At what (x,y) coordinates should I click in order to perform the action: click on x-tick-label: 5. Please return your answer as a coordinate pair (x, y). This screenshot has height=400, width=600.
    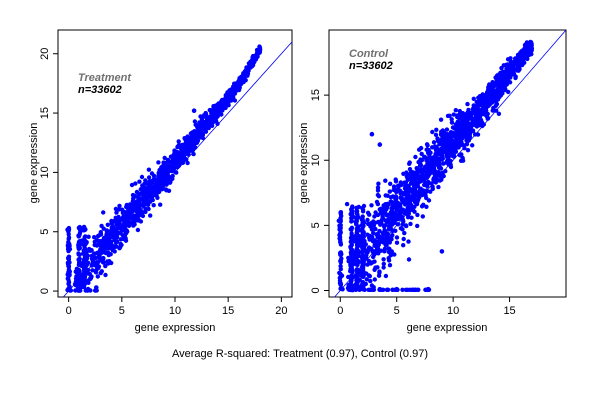
    Looking at the image, I should click on (122, 311).